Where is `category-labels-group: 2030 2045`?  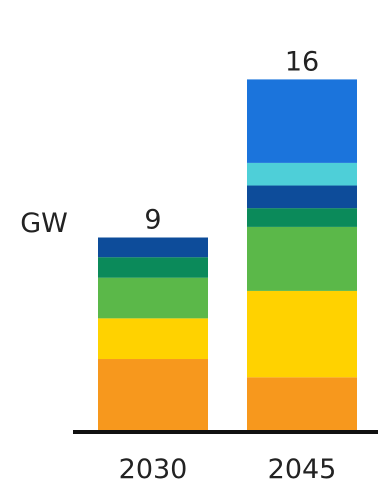
category-labels-group: 2030 2045 is located at coordinates (228, 469).